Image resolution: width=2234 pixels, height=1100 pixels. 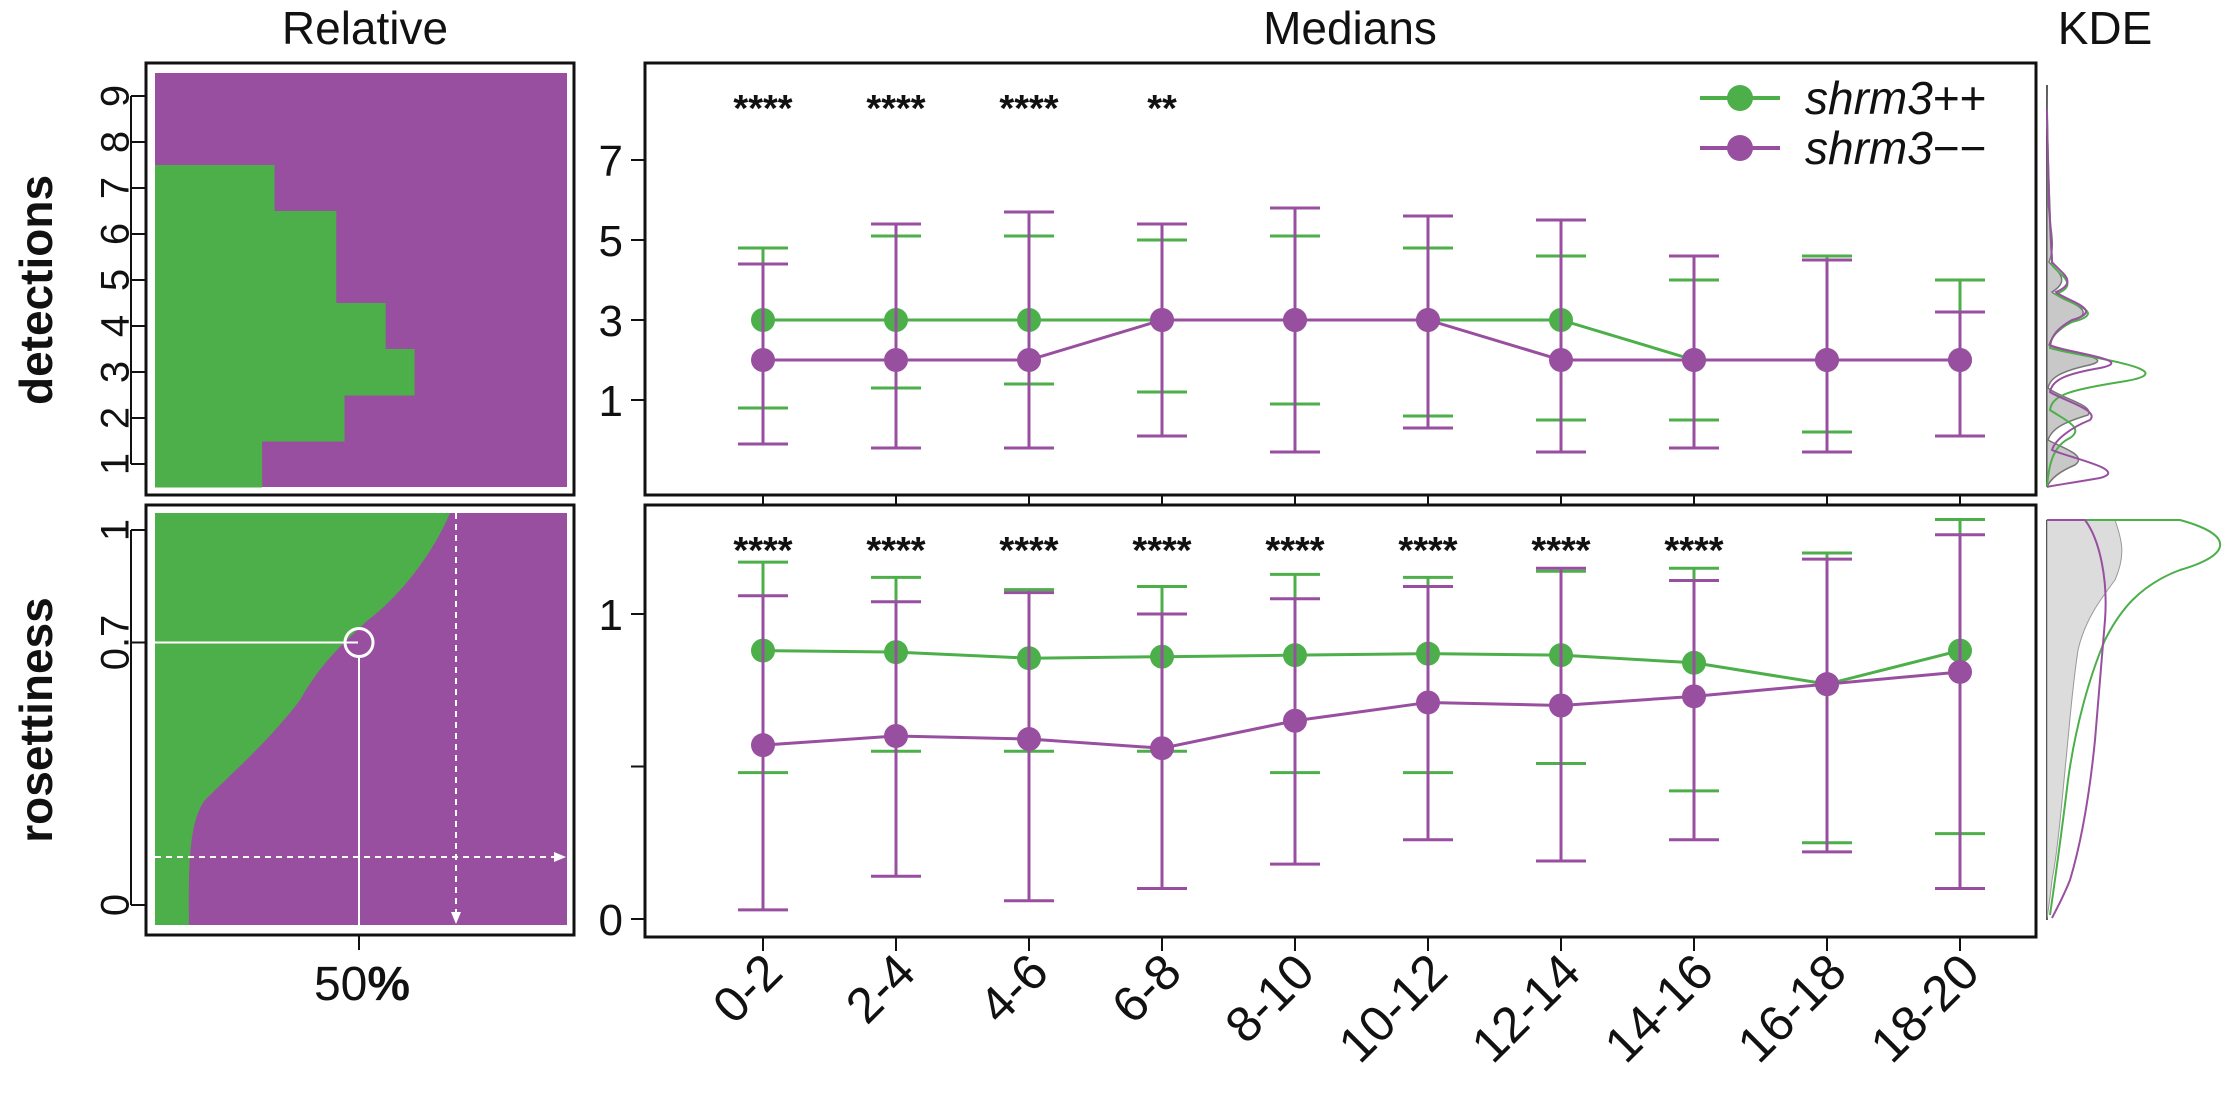 I want to click on legend-label: shrm3−−, so click(x=1896, y=148).